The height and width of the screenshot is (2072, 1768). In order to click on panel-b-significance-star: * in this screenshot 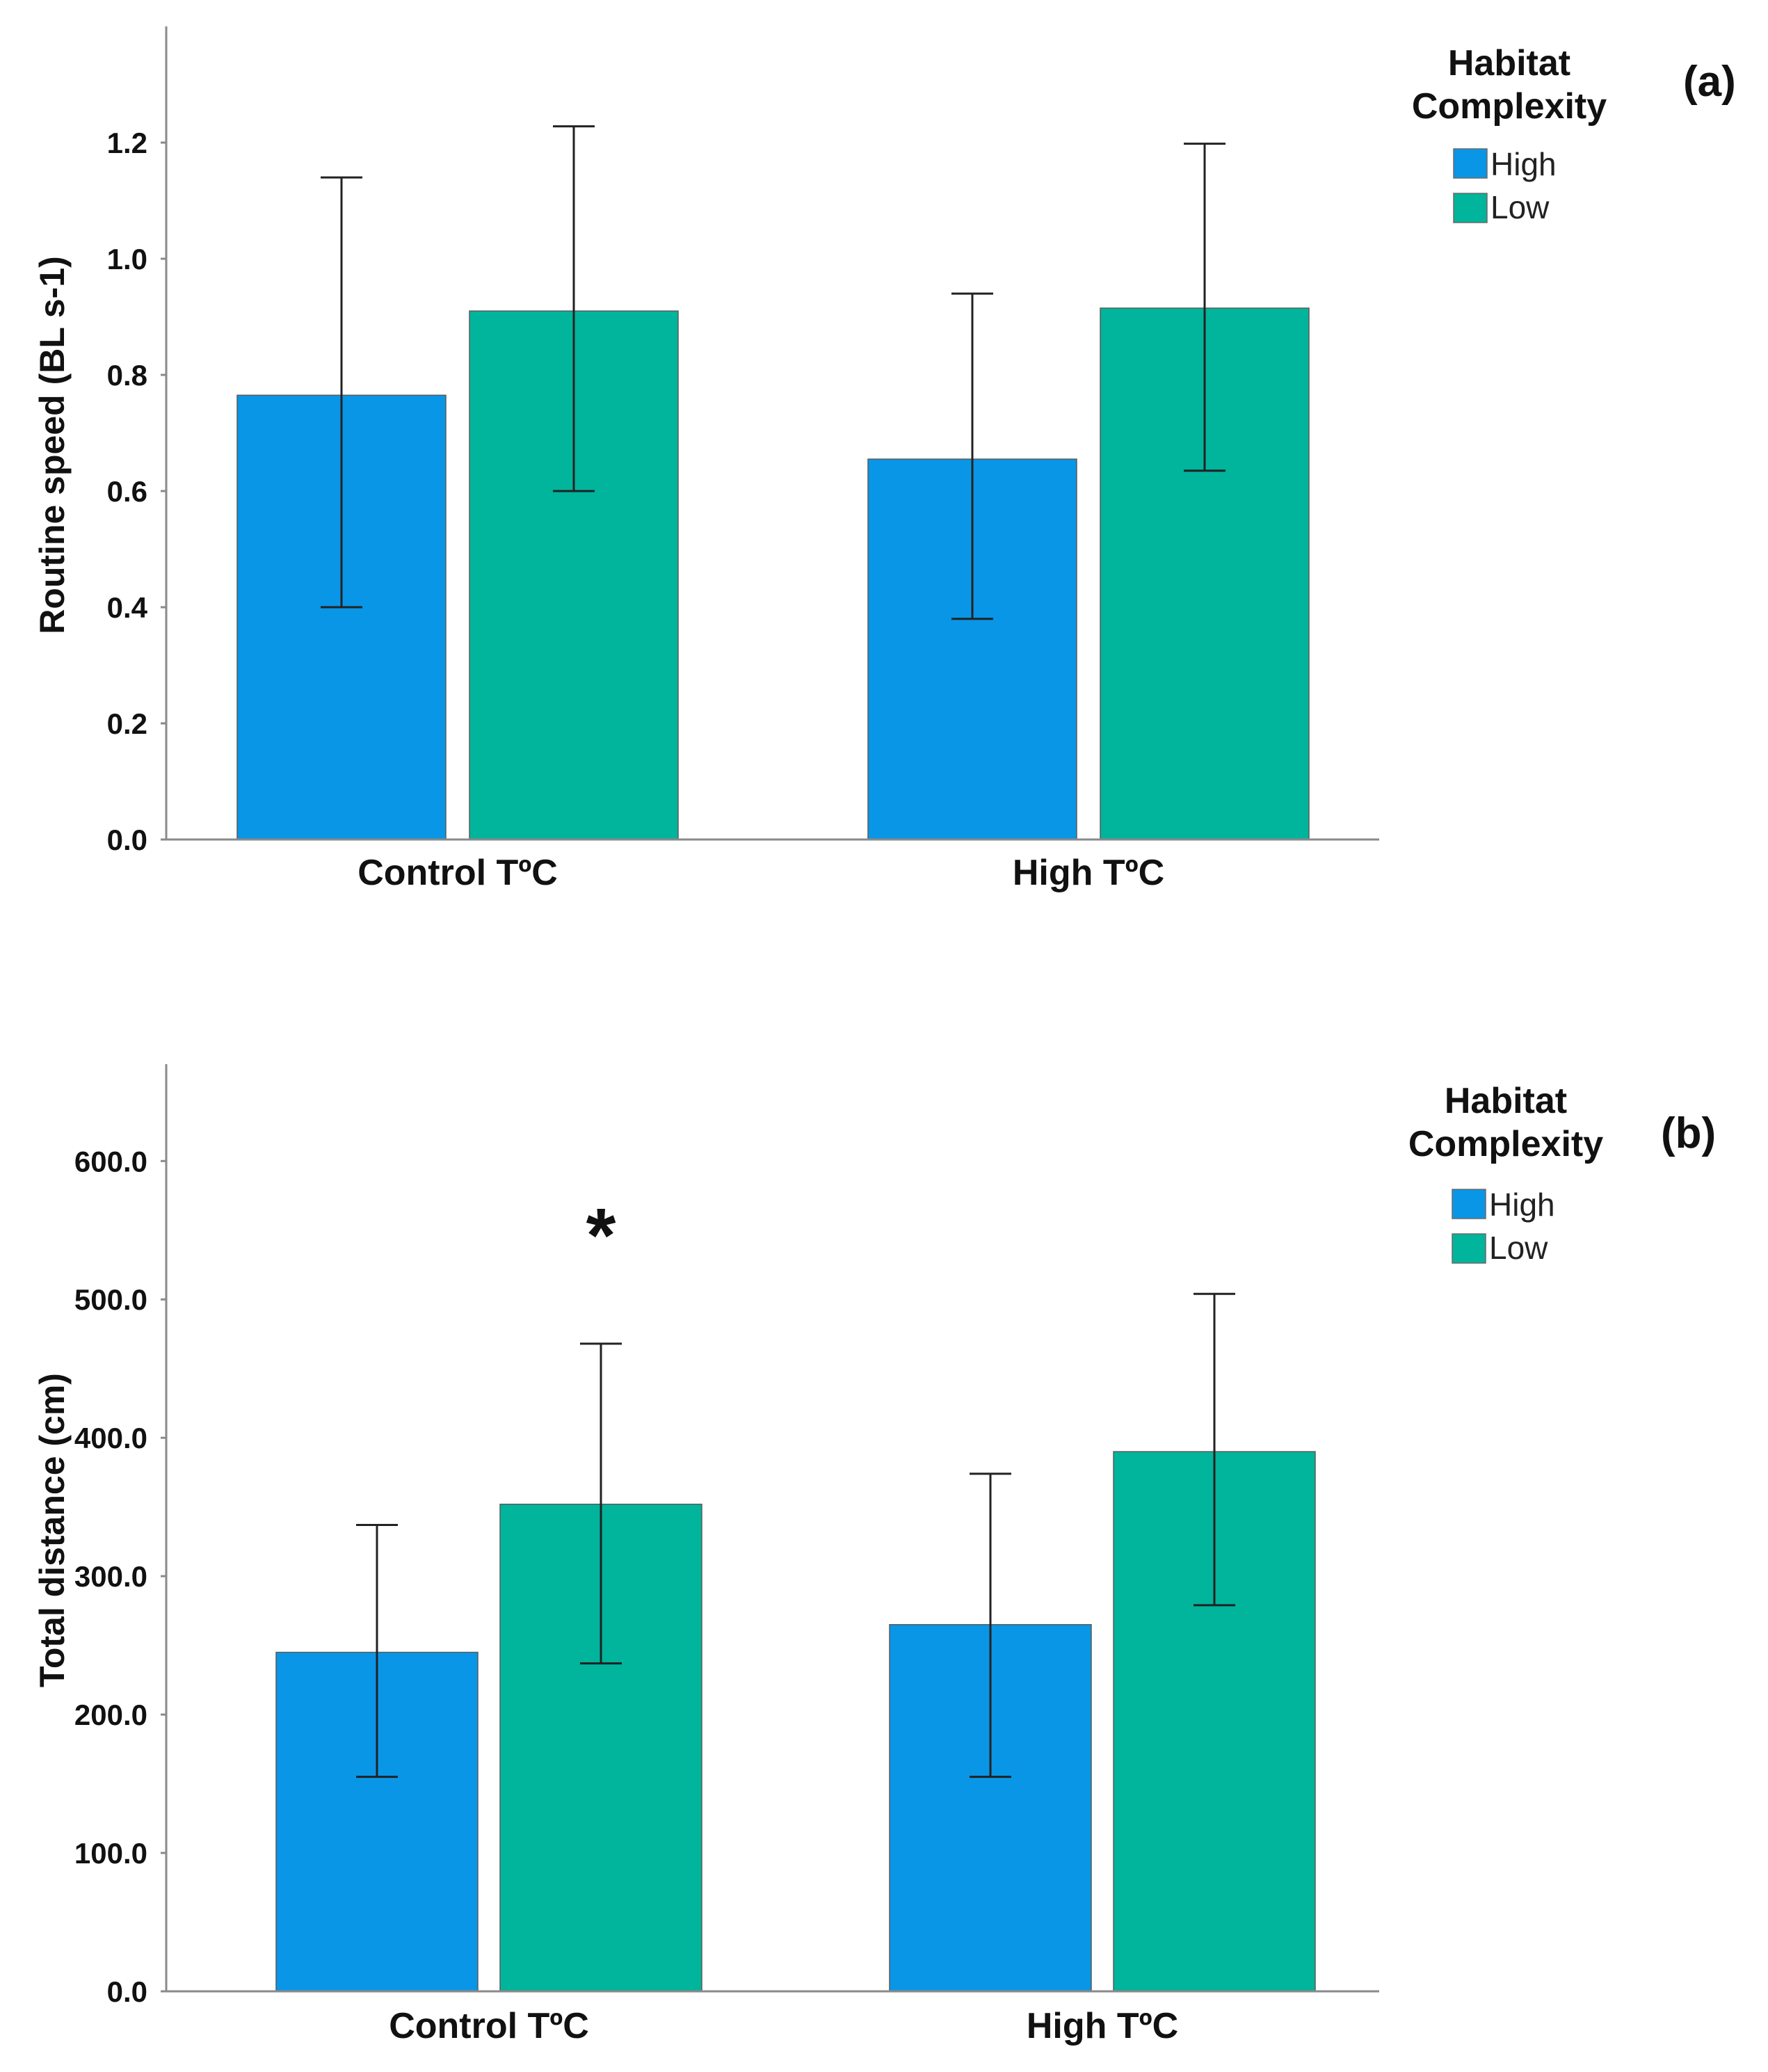, I will do `click(601, 1235)`.